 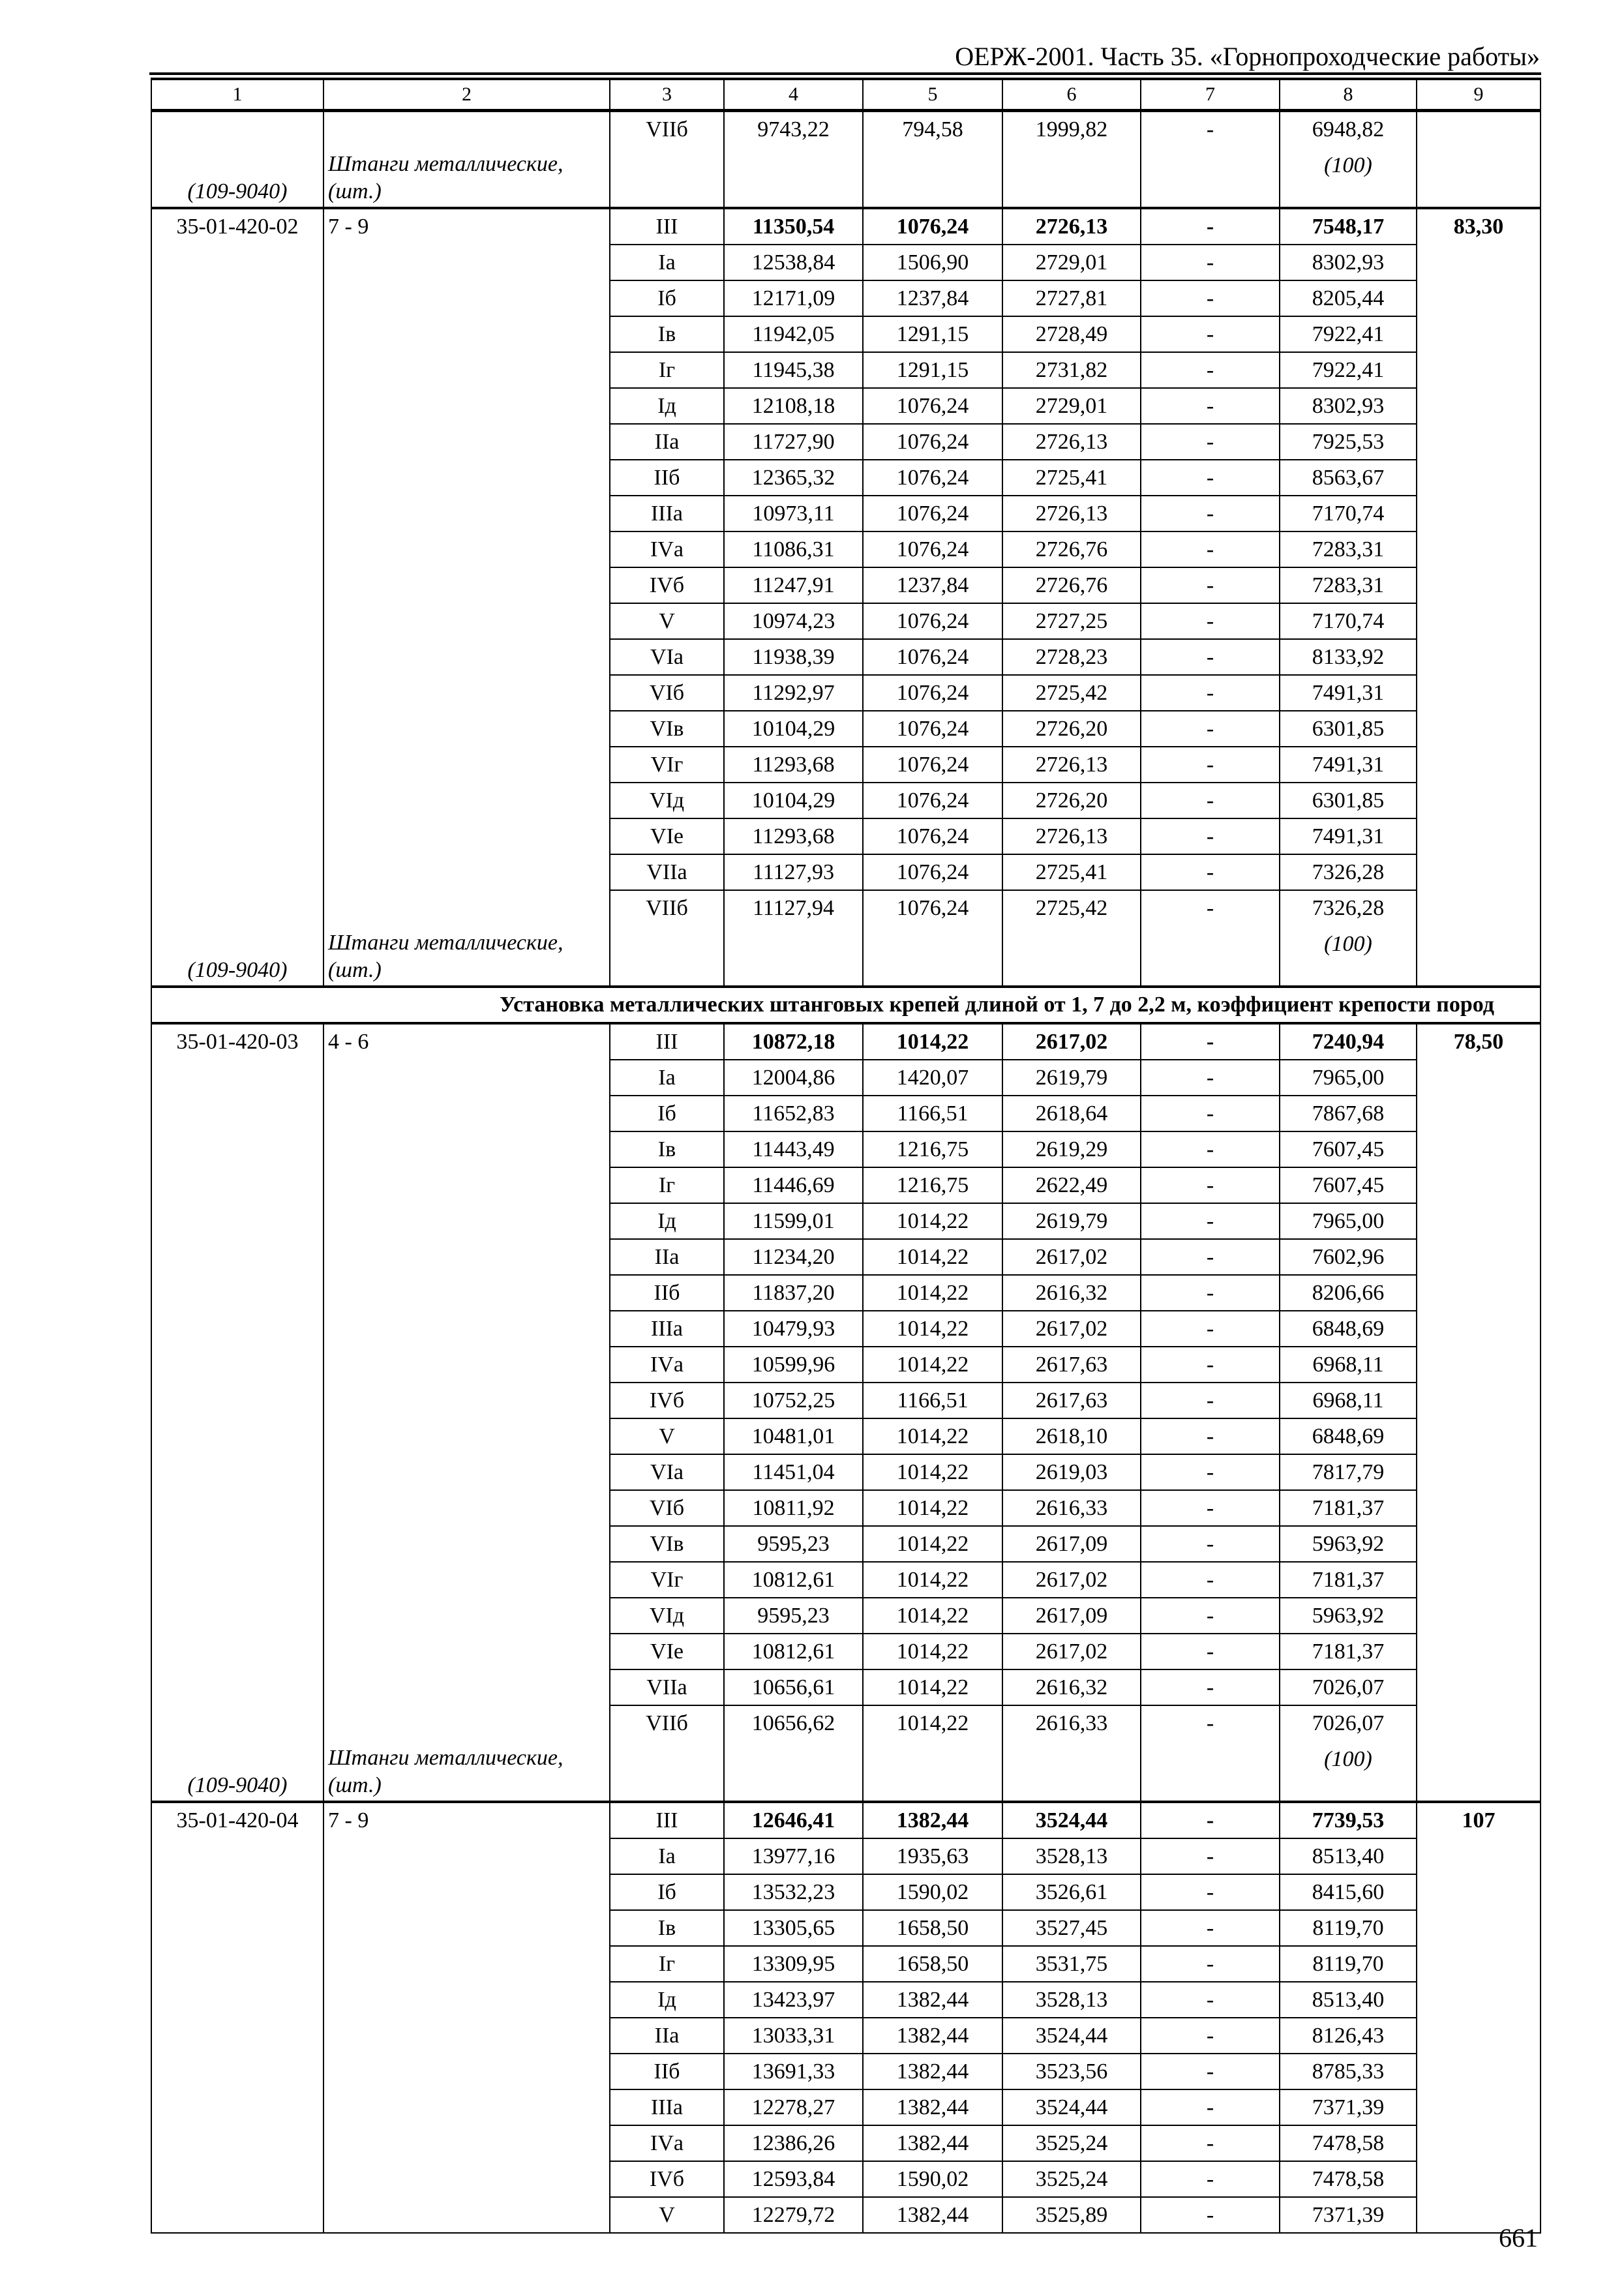 What do you see at coordinates (667, 334) in the screenshot?
I see `zone-class-cell: Iв` at bounding box center [667, 334].